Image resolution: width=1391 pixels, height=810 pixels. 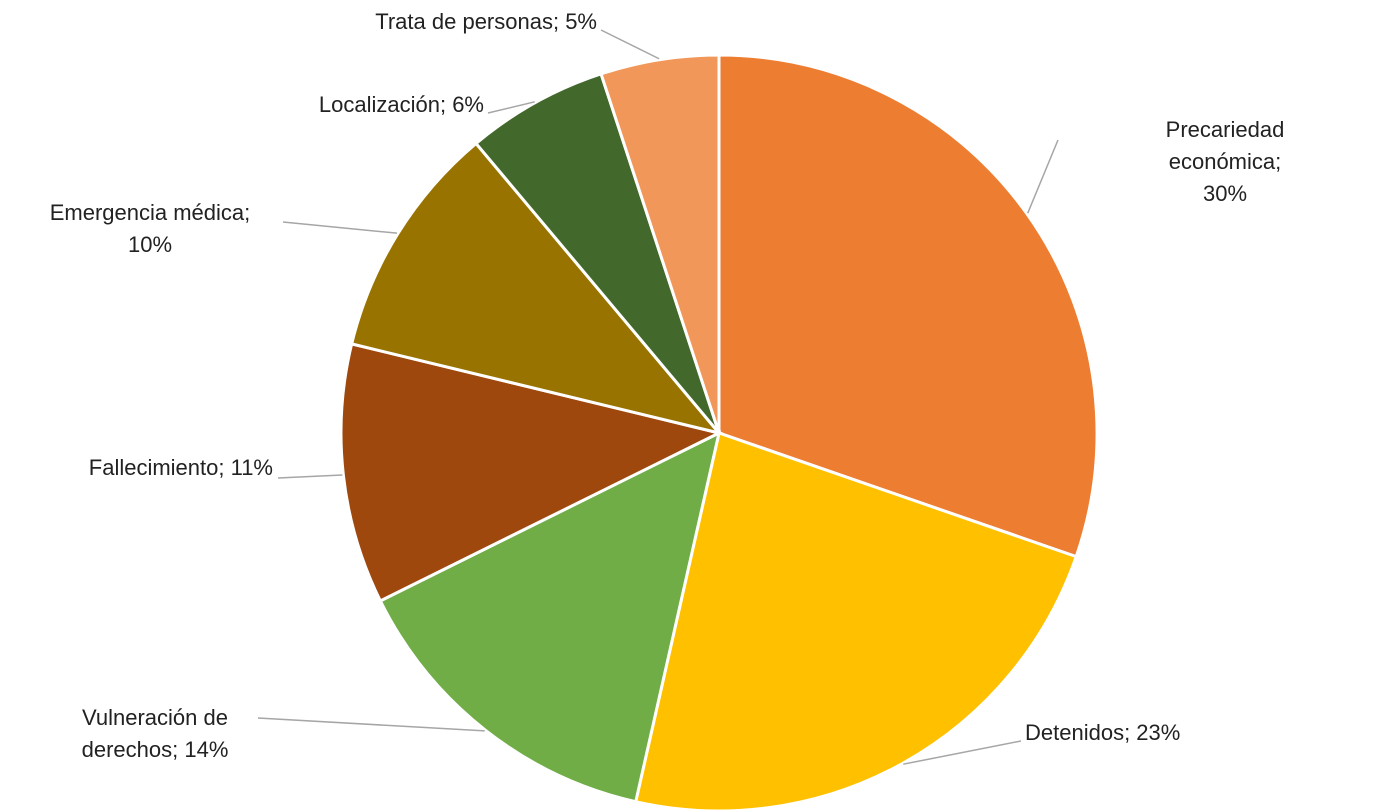 What do you see at coordinates (150, 228) in the screenshot?
I see `data-label: Emergencia médica; 10%` at bounding box center [150, 228].